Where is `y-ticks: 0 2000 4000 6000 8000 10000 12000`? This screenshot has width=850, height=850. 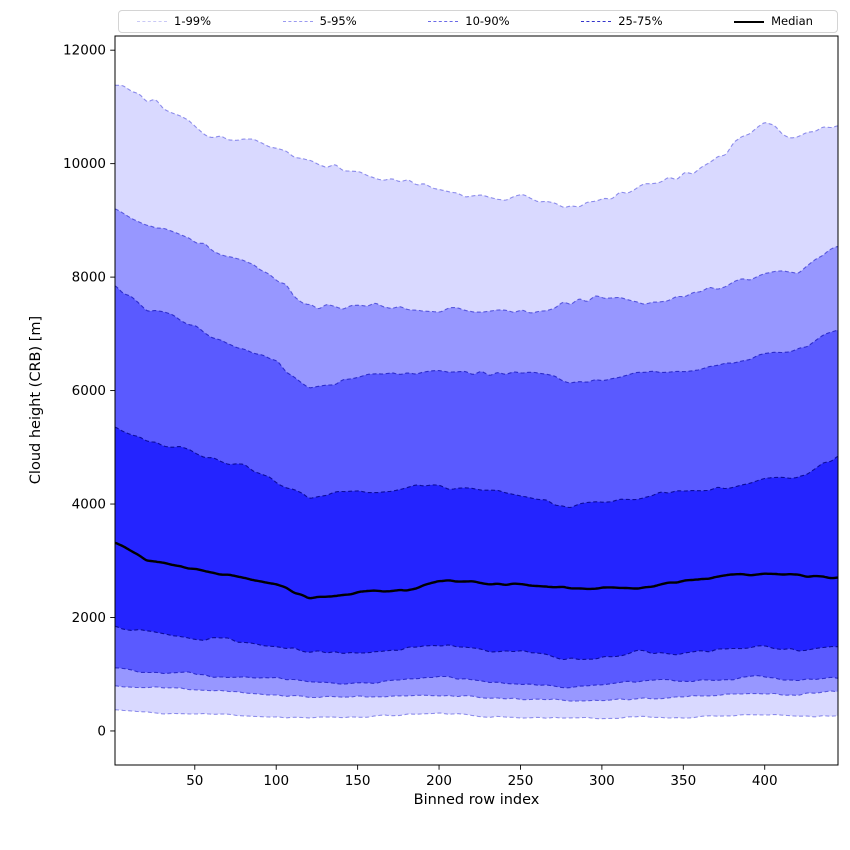
y-ticks: 0 2000 4000 6000 8000 10000 12000 is located at coordinates (89, 391).